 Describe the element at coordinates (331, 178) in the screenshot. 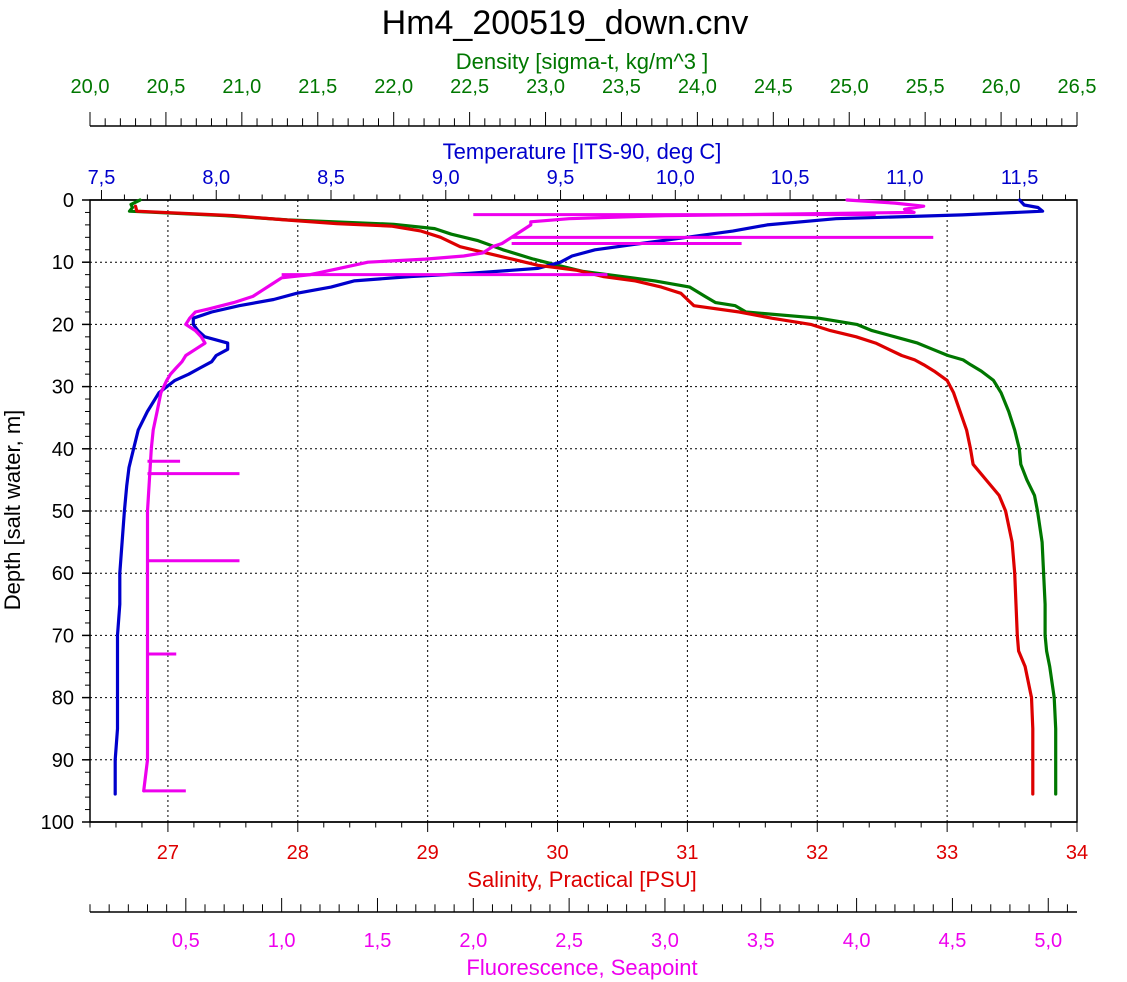

I see `temperature-tick-label: 8,5` at that location.